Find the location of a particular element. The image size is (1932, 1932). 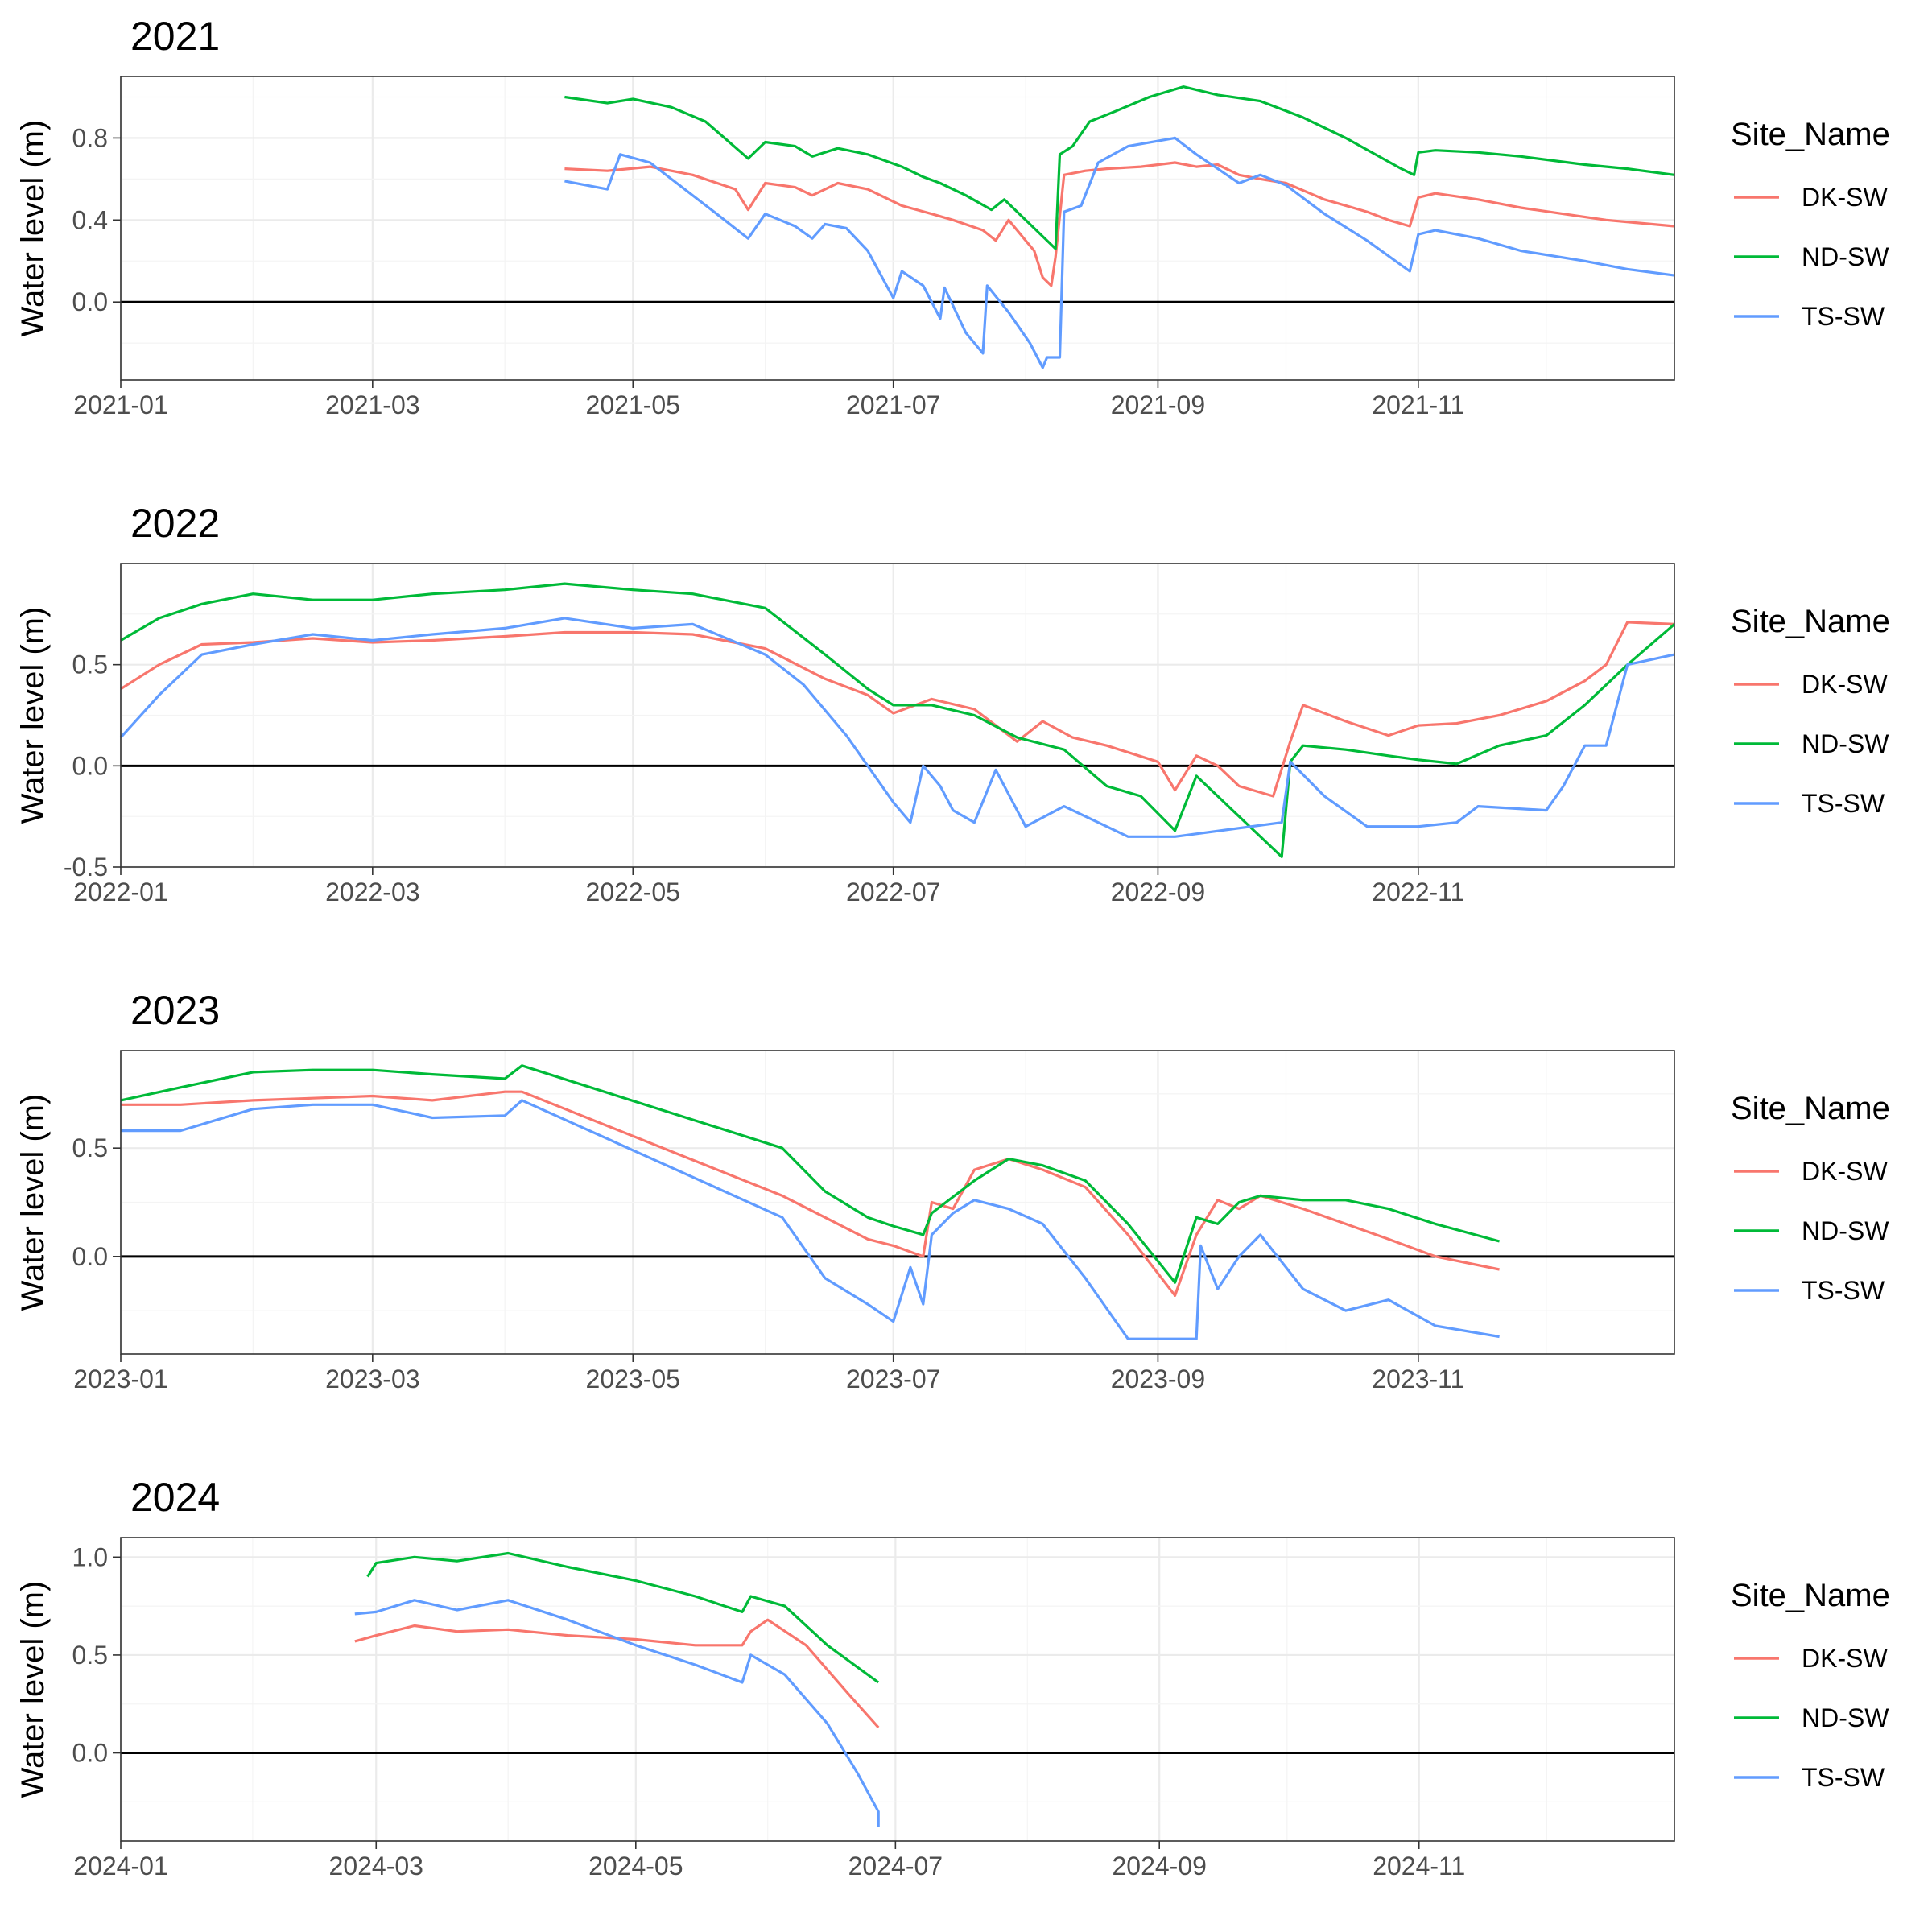

x-tick-label: 2023-09 is located at coordinates (1158, 1378).